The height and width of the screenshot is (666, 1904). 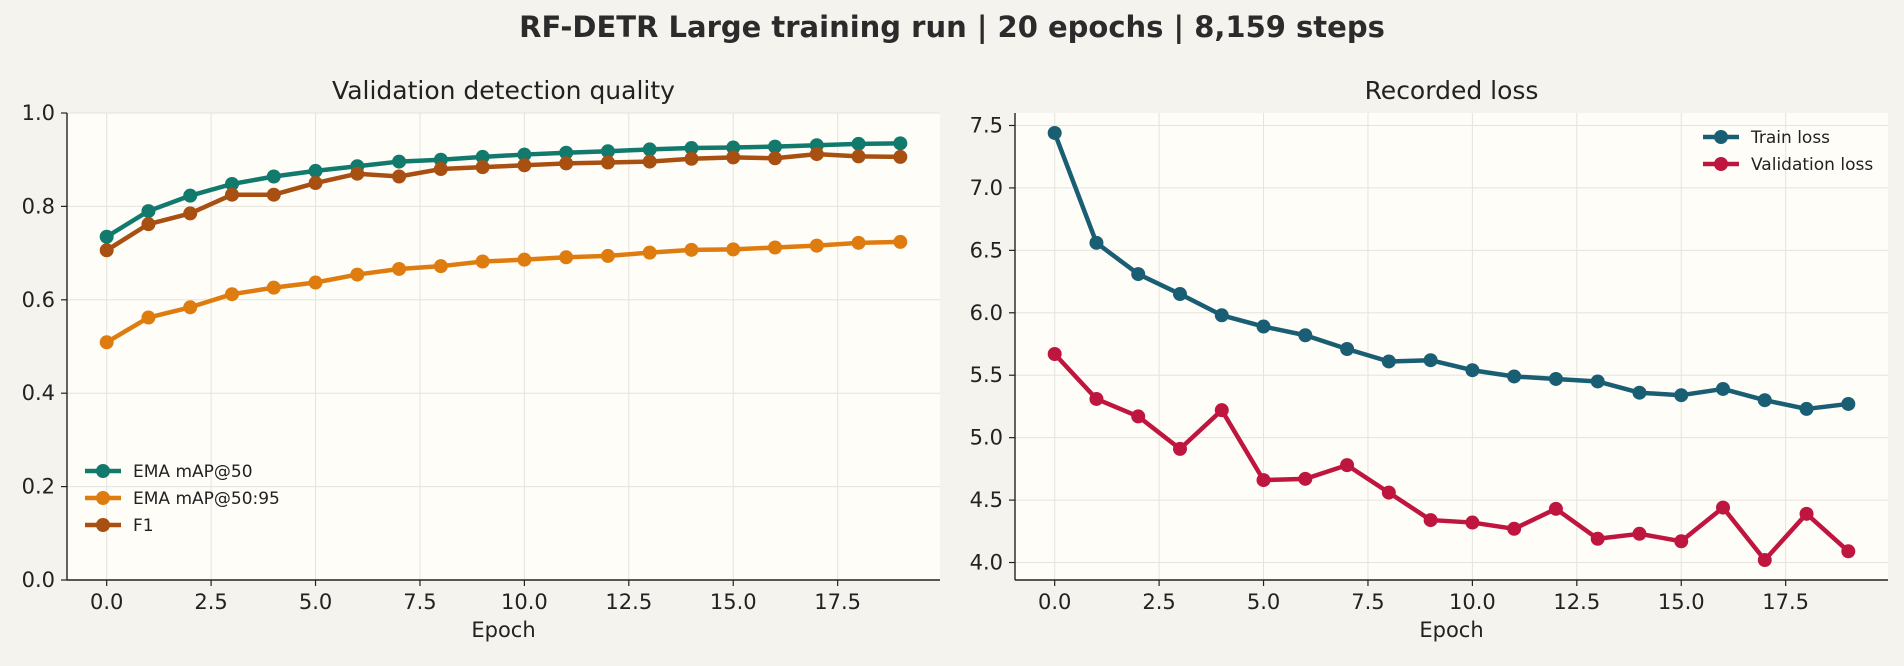 I want to click on chart-0-legend-ema-map-50-marker, so click(x=103, y=471).